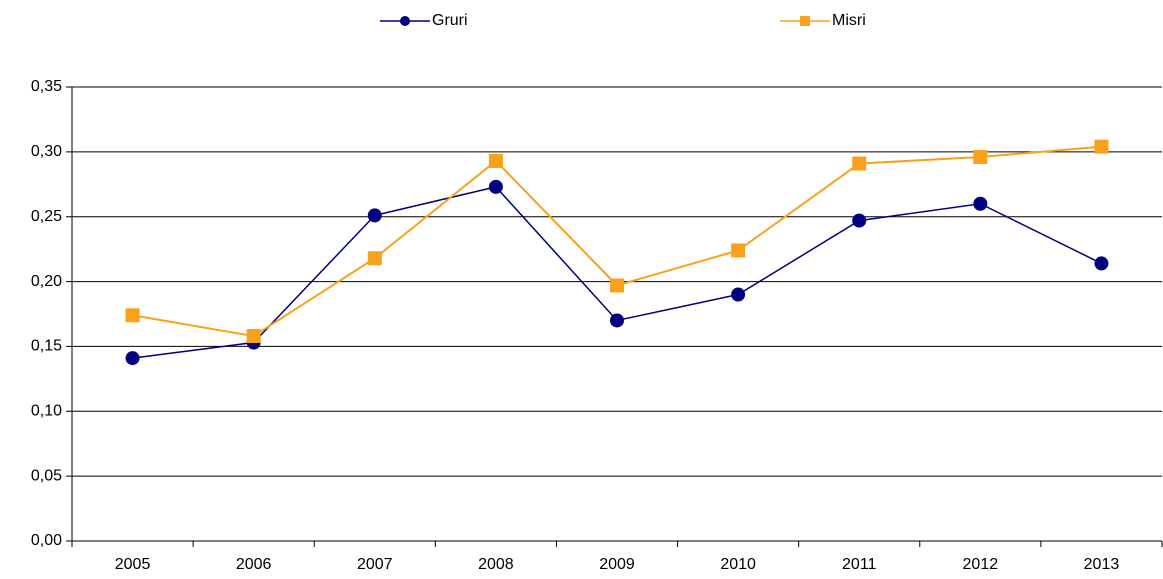  I want to click on x-tick-label: 2011, so click(859, 564).